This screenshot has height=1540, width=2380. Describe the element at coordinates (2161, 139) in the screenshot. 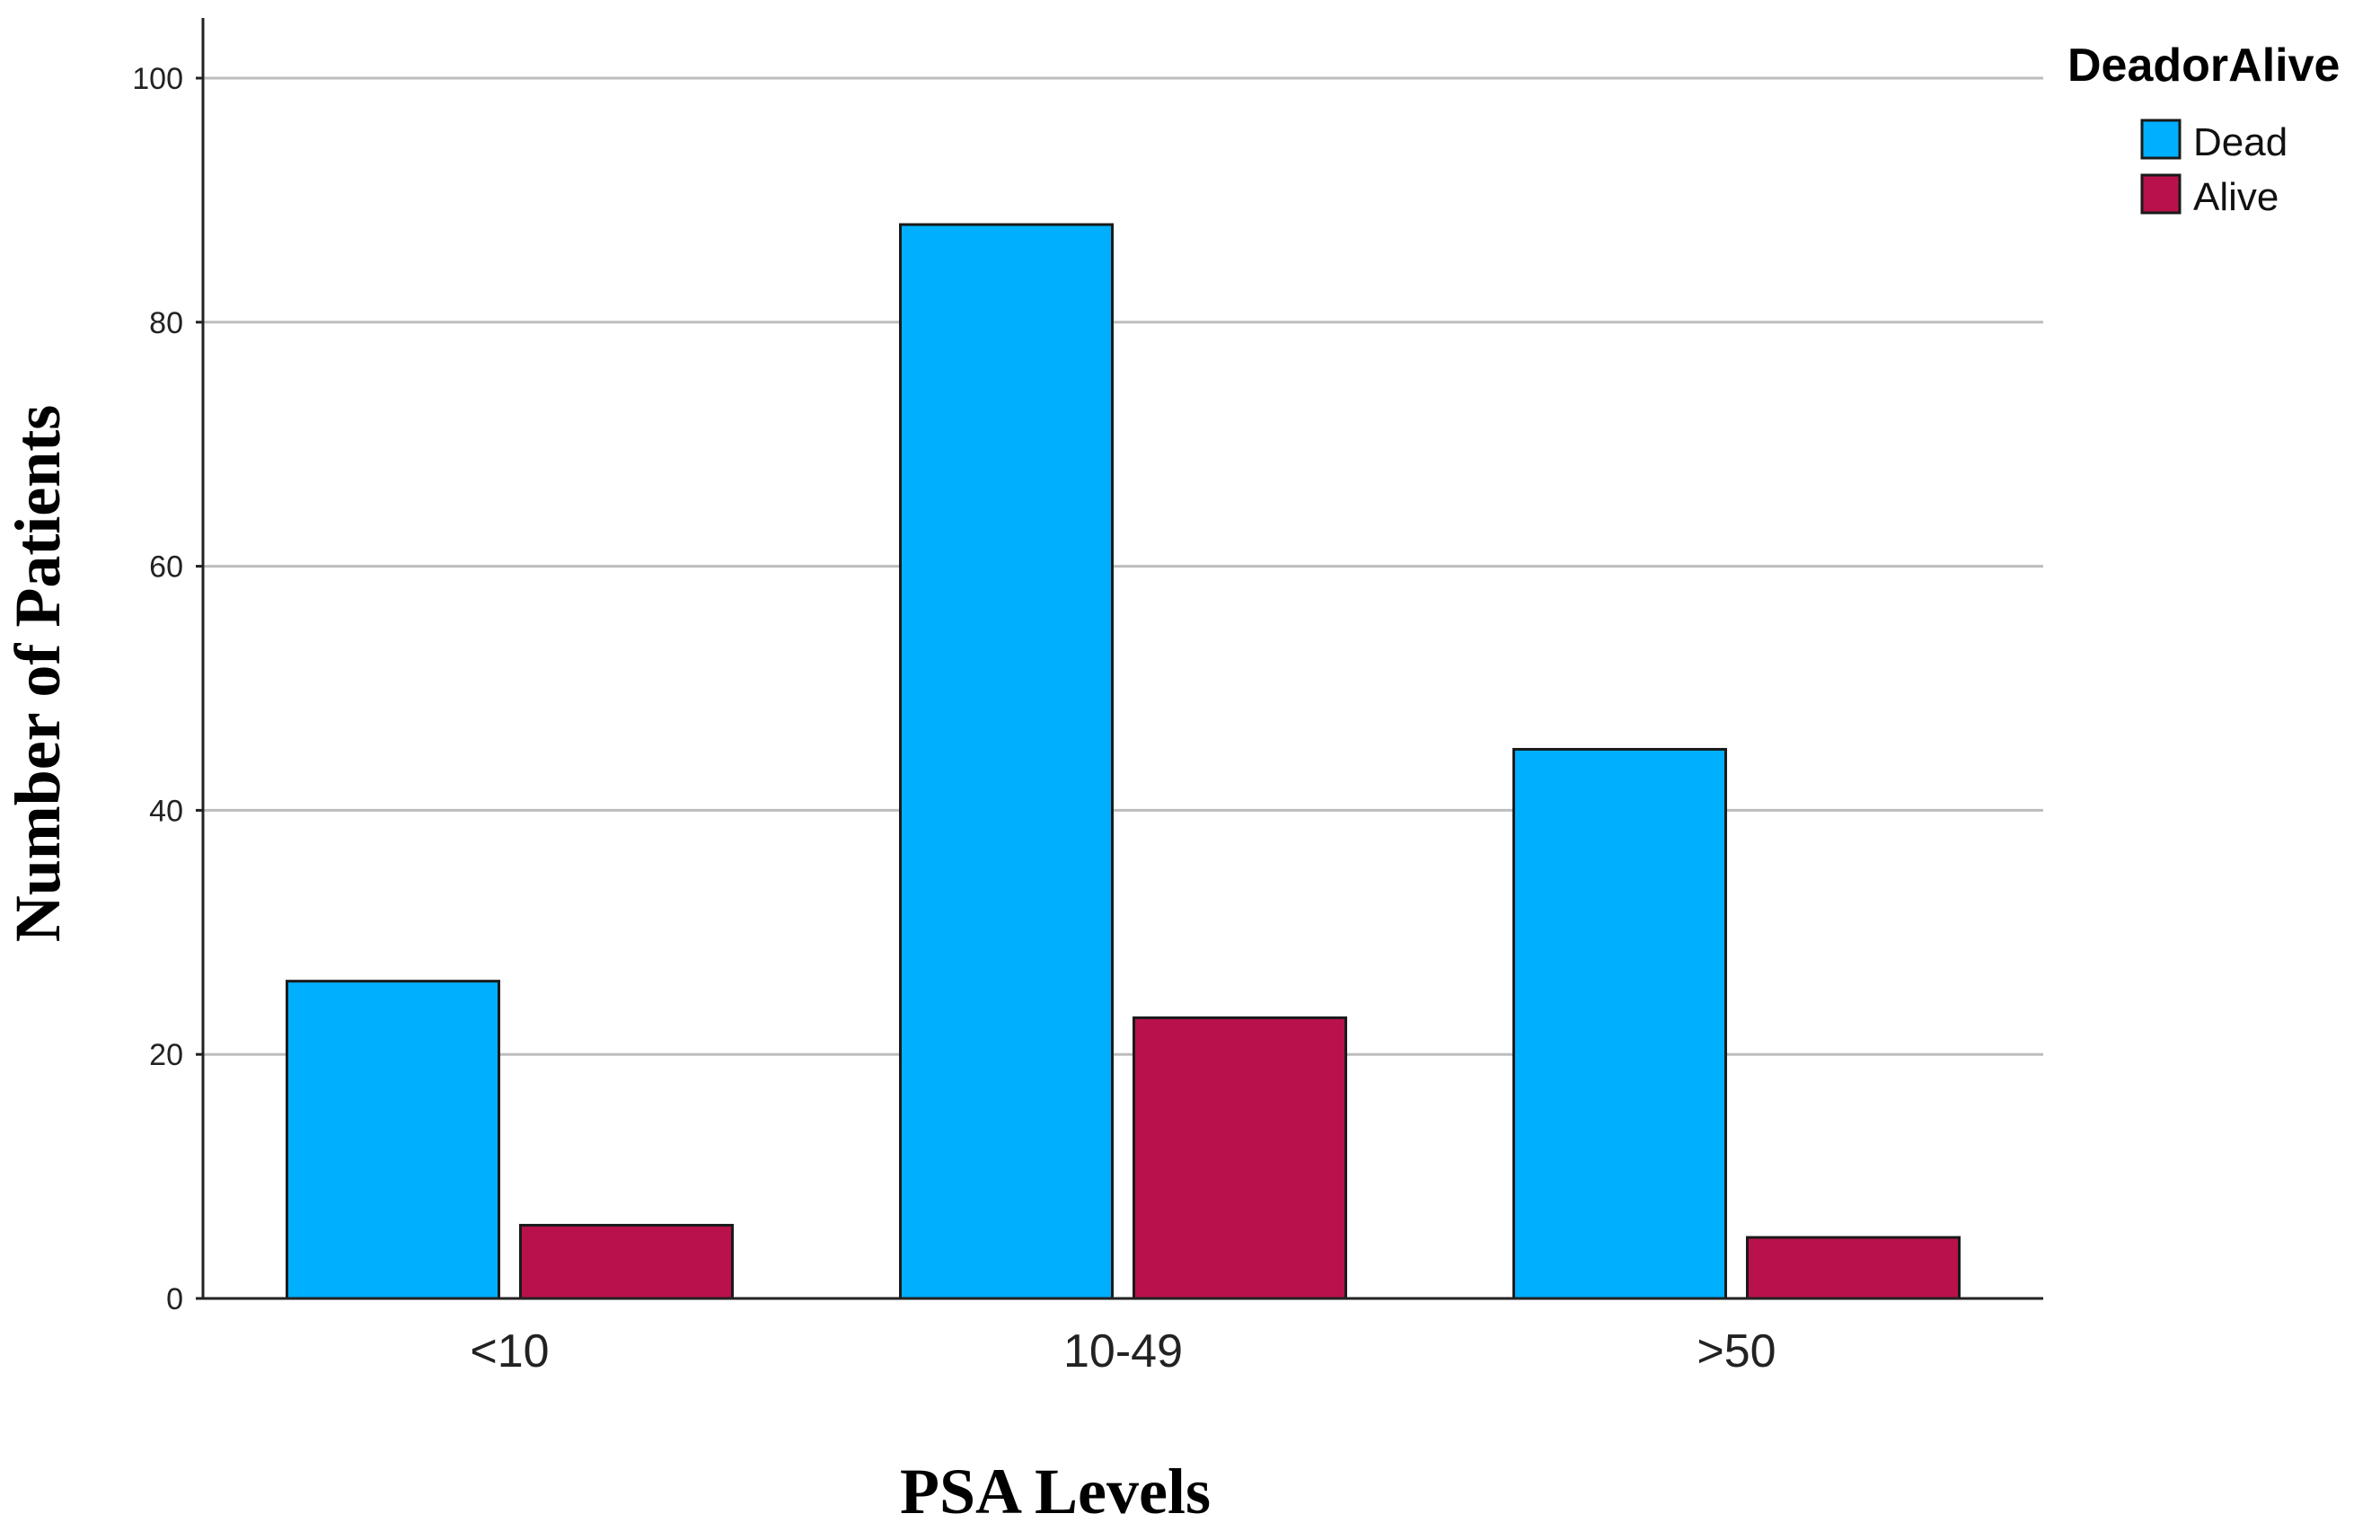

I see `legend-swatch-dead` at that location.